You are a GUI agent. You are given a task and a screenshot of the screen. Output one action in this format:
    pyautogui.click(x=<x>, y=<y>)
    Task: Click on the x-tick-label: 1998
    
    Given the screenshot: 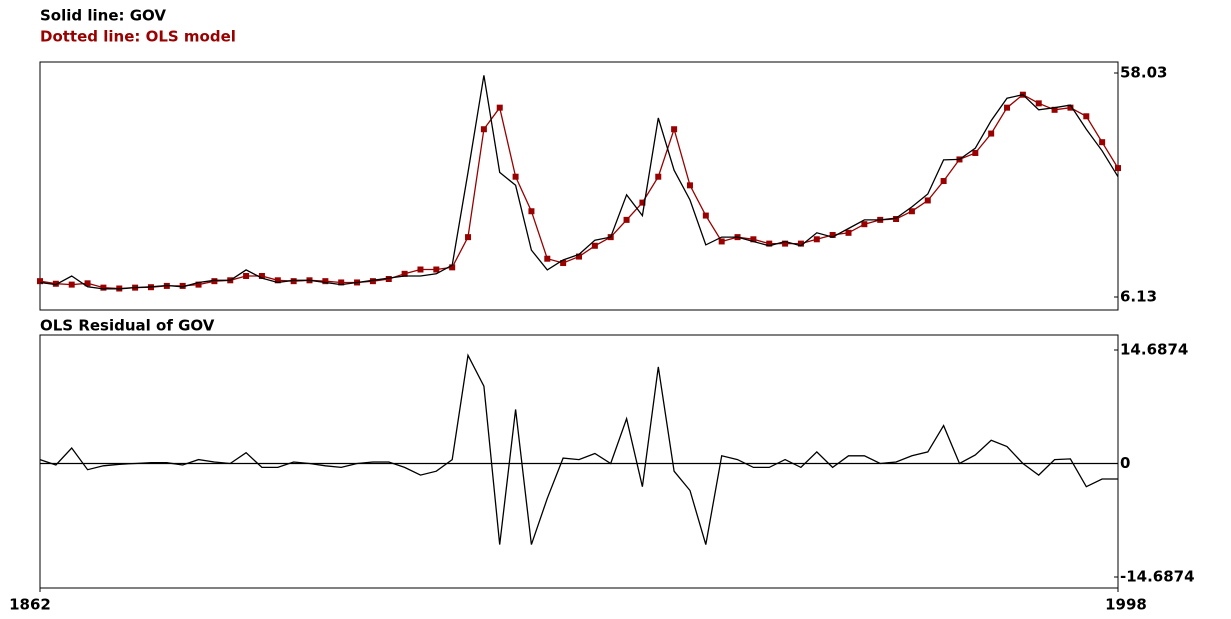 What is the action you would take?
    pyautogui.click(x=1126, y=605)
    